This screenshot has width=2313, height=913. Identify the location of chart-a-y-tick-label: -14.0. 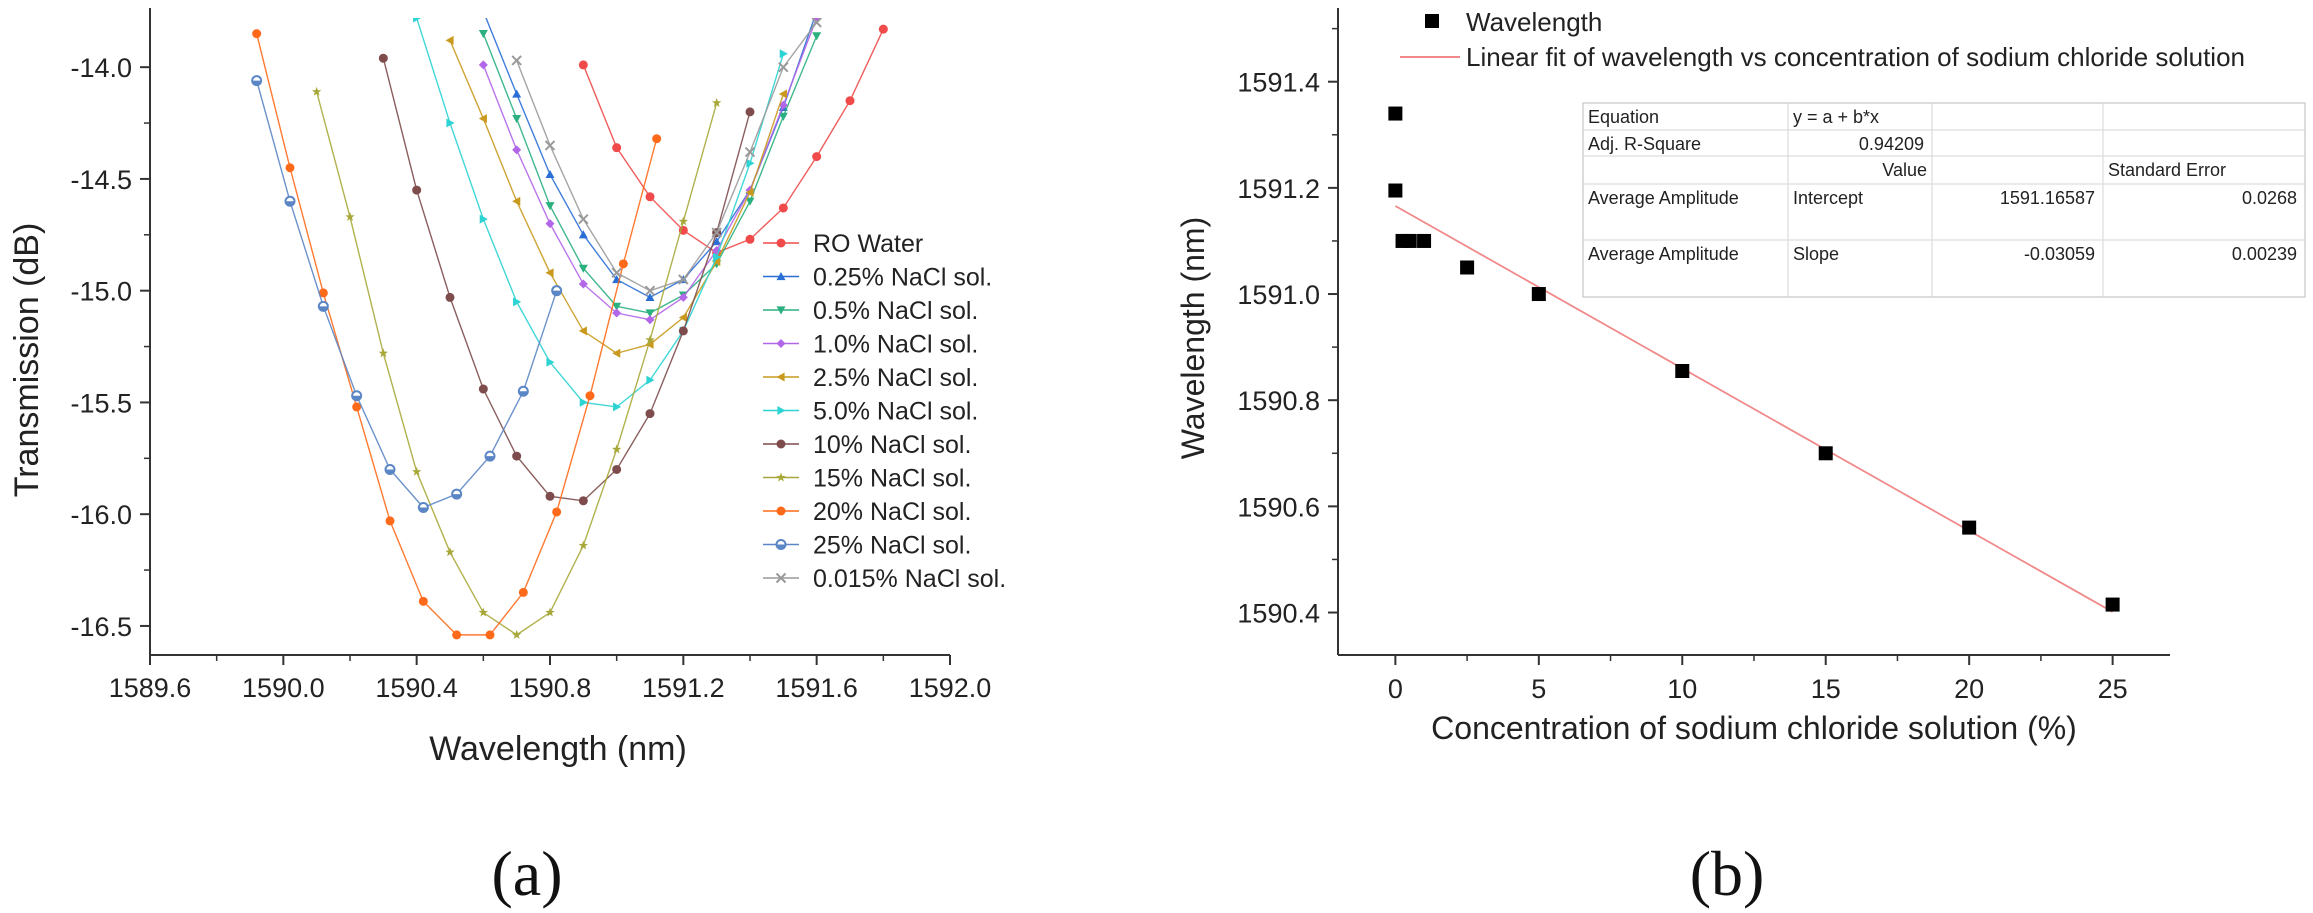
(101, 68).